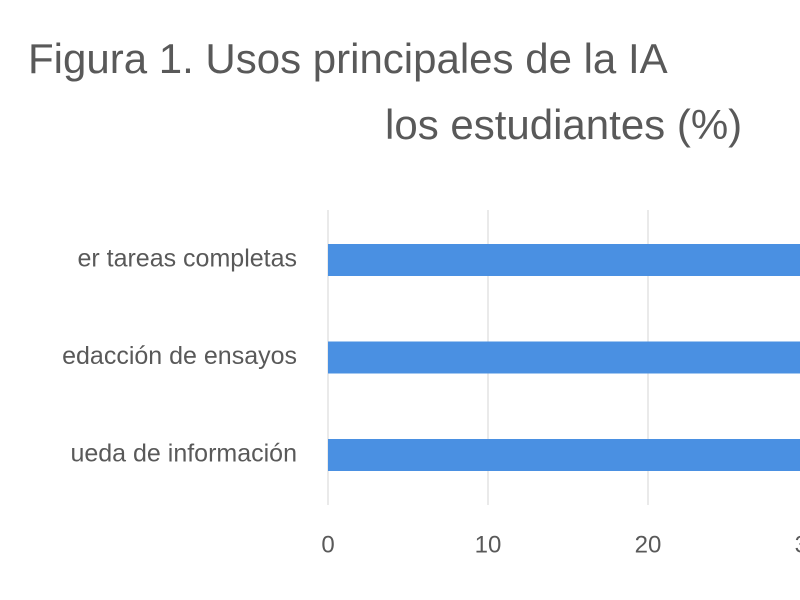 This screenshot has width=800, height=600. What do you see at coordinates (327, 544) in the screenshot?
I see `x-tick-label: 0` at bounding box center [327, 544].